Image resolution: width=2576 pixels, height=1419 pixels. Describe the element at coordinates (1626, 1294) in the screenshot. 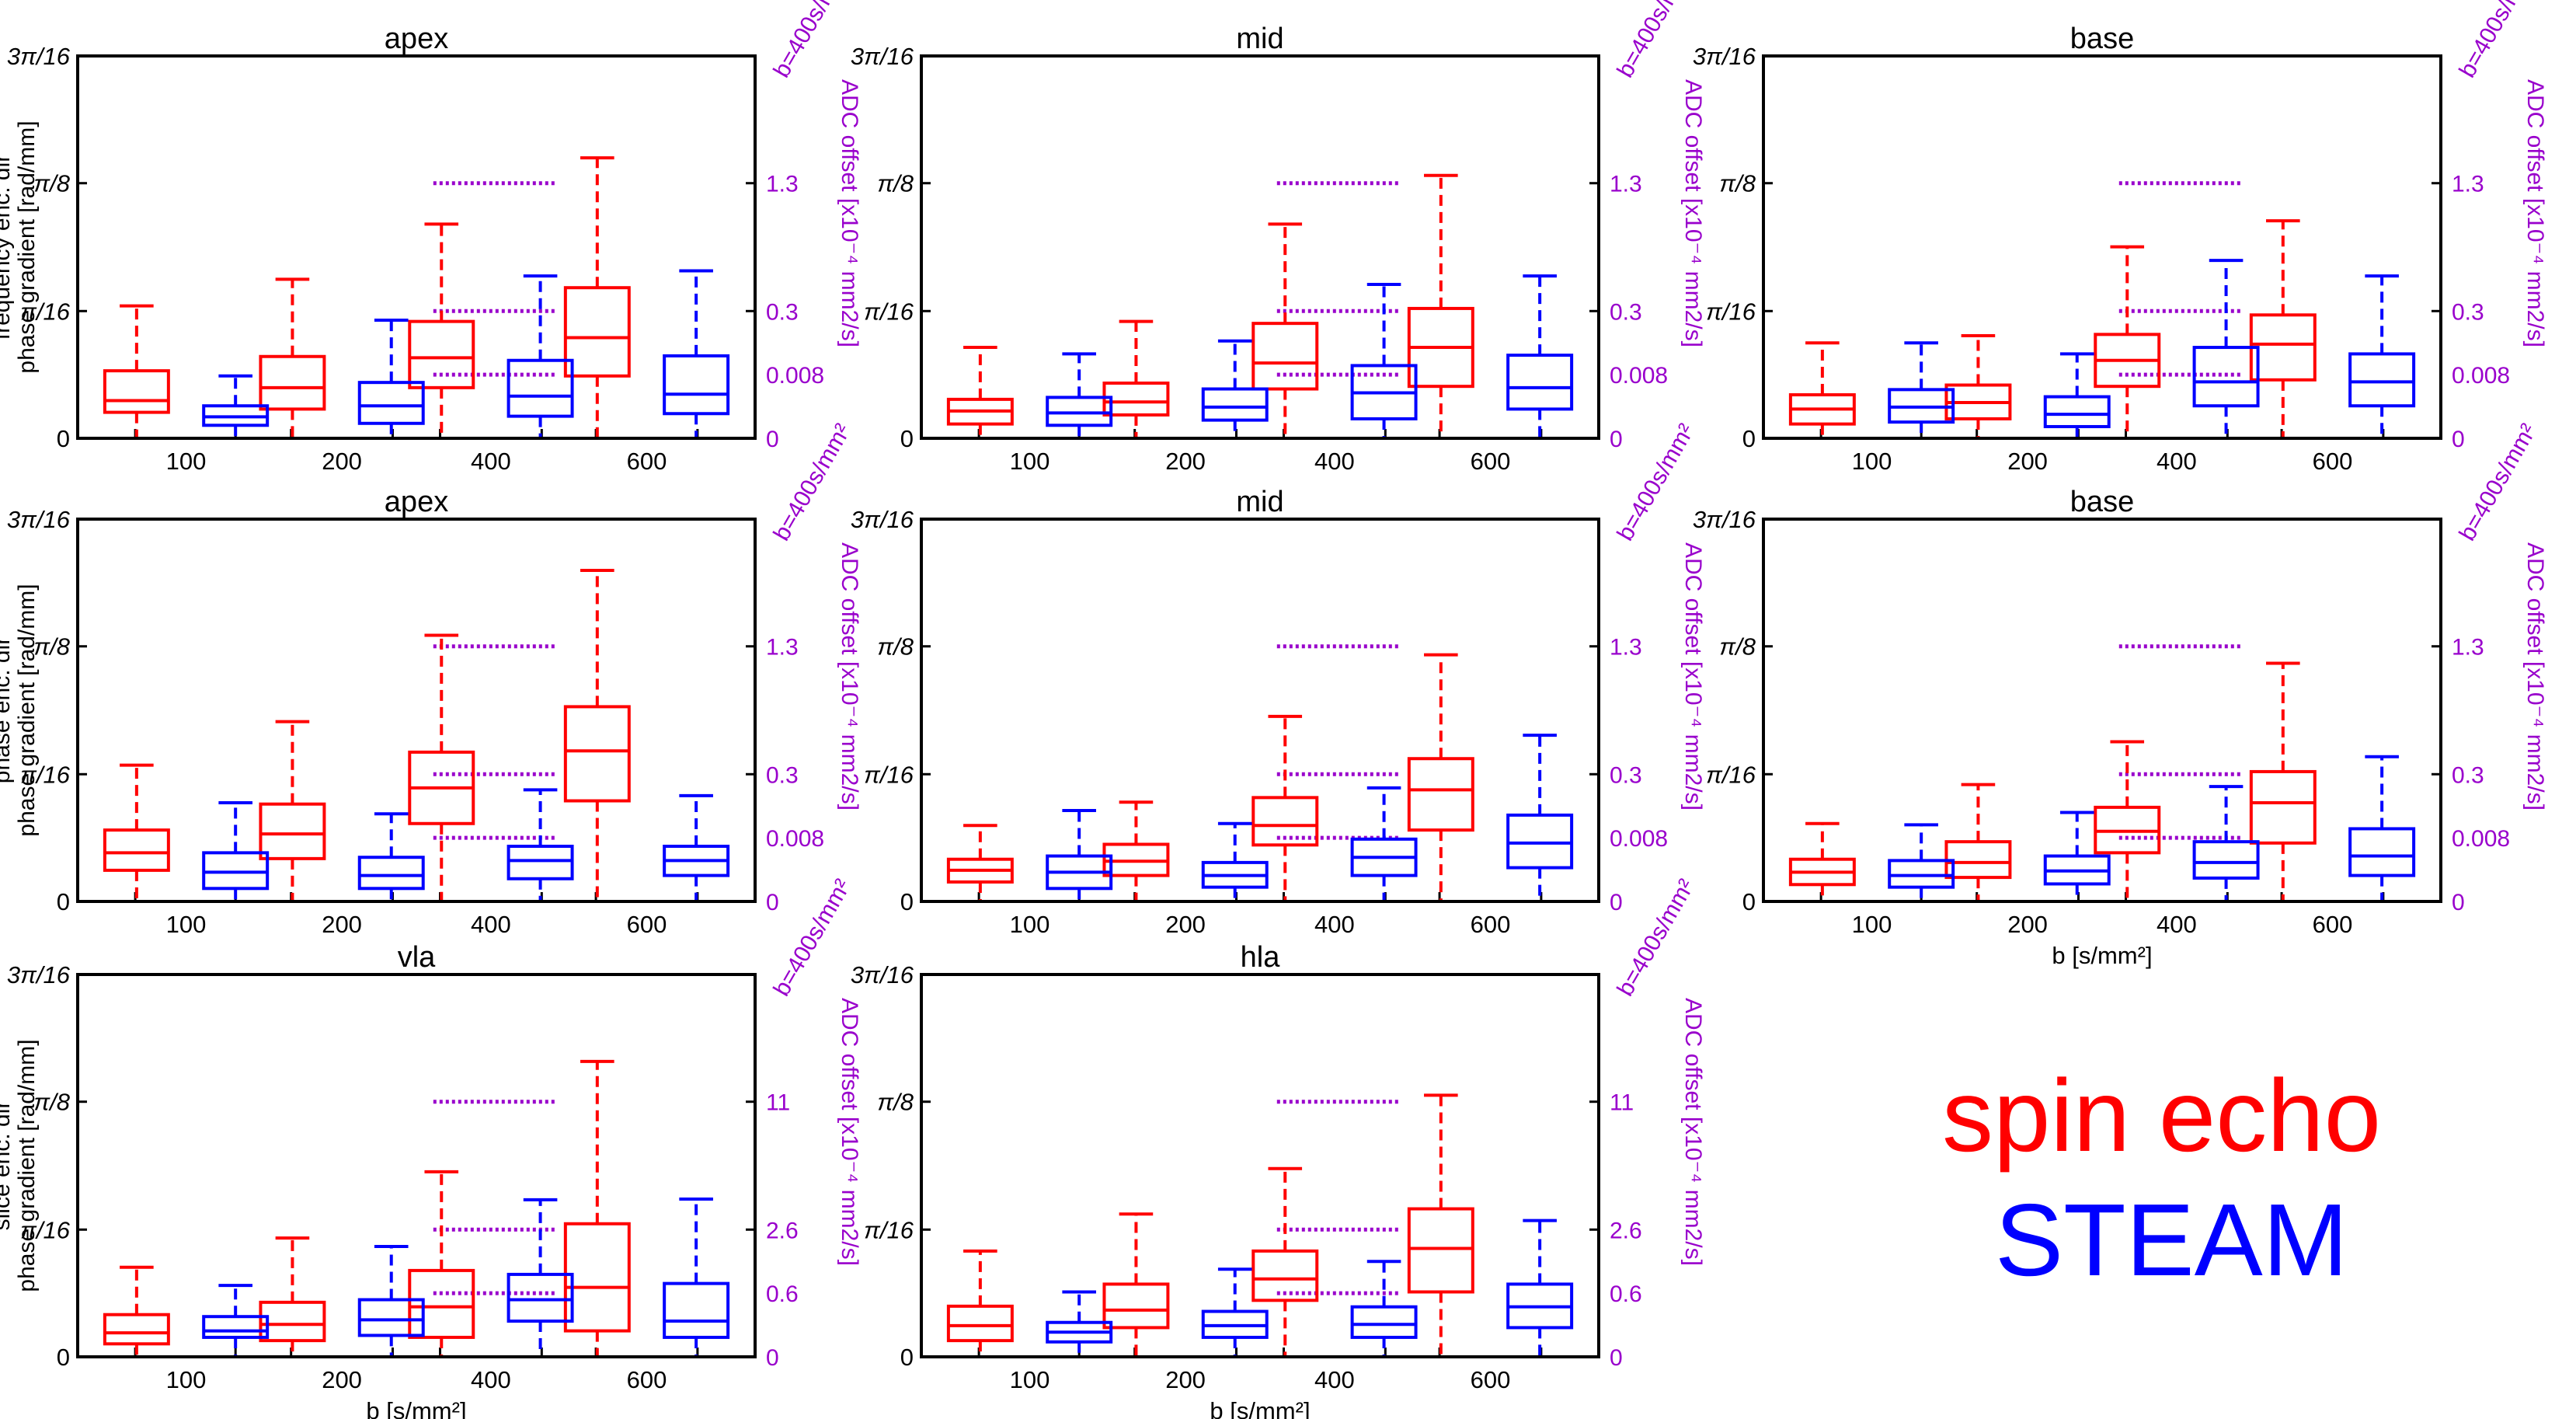

I see `adc-tick-label: 0.6` at that location.